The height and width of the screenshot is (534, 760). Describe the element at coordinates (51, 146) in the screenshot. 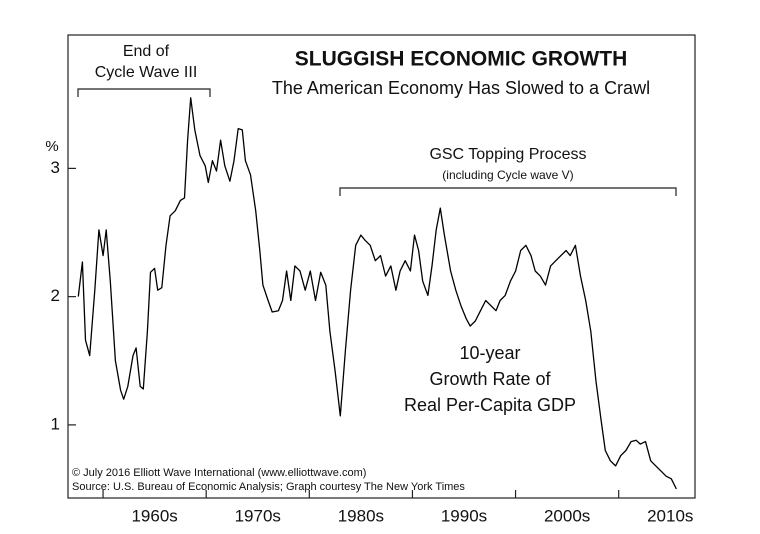

I see `y-axis-label: %` at that location.